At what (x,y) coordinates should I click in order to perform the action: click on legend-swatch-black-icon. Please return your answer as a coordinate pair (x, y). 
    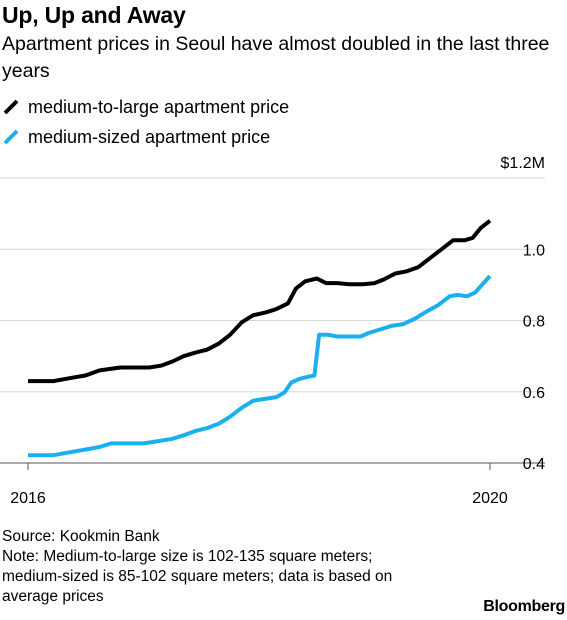
    Looking at the image, I should click on (11, 107).